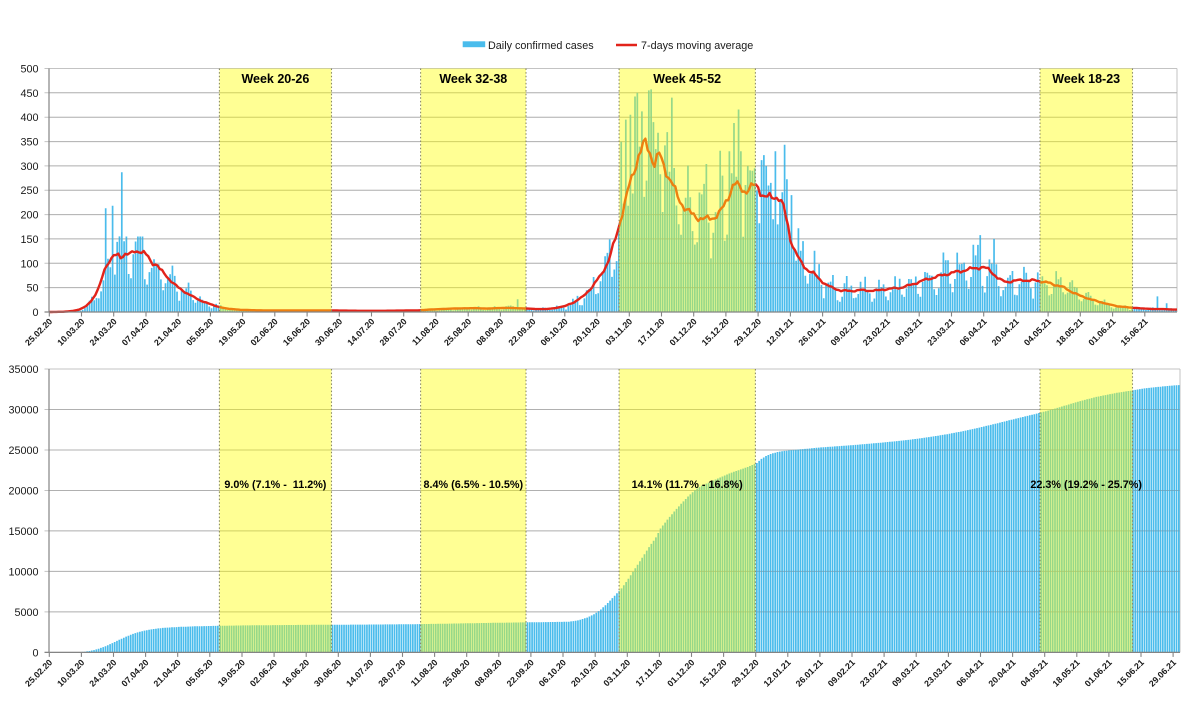 The image size is (1200, 728). I want to click on svg-text: 50, so click(32, 289).